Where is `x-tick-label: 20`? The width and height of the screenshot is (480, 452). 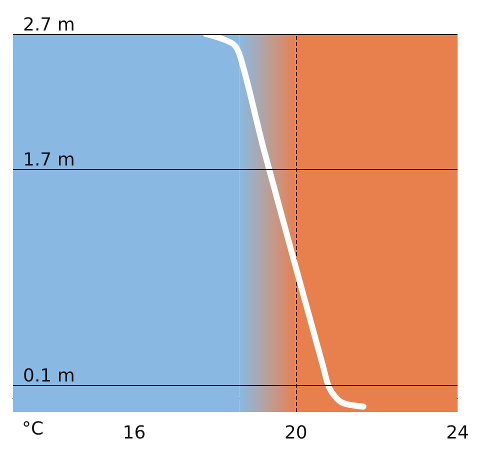
x-tick-label: 20 is located at coordinates (296, 433).